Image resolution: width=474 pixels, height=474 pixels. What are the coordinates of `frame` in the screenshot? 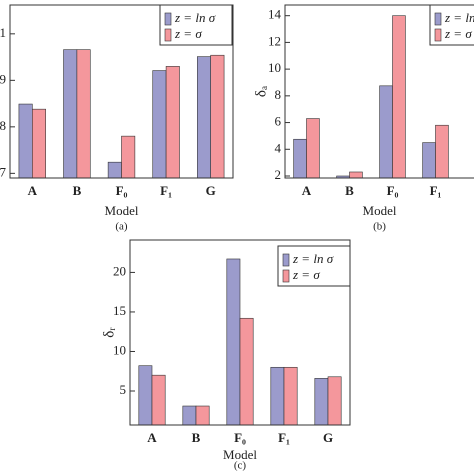 It's located at (379, 91).